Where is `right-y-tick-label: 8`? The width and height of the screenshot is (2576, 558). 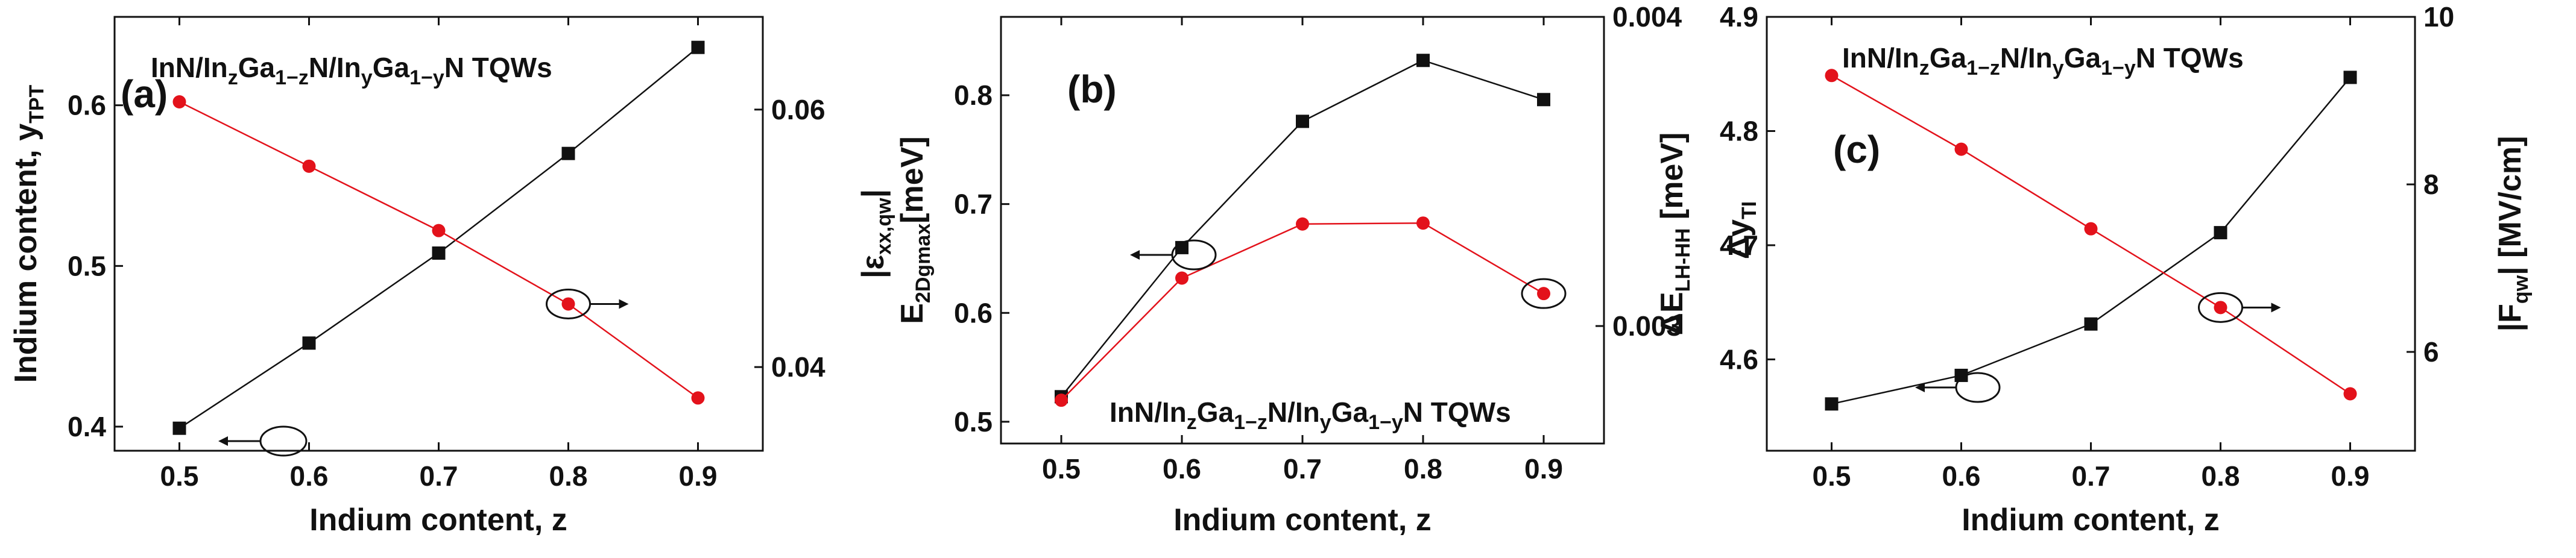 right-y-tick-label: 8 is located at coordinates (2431, 184).